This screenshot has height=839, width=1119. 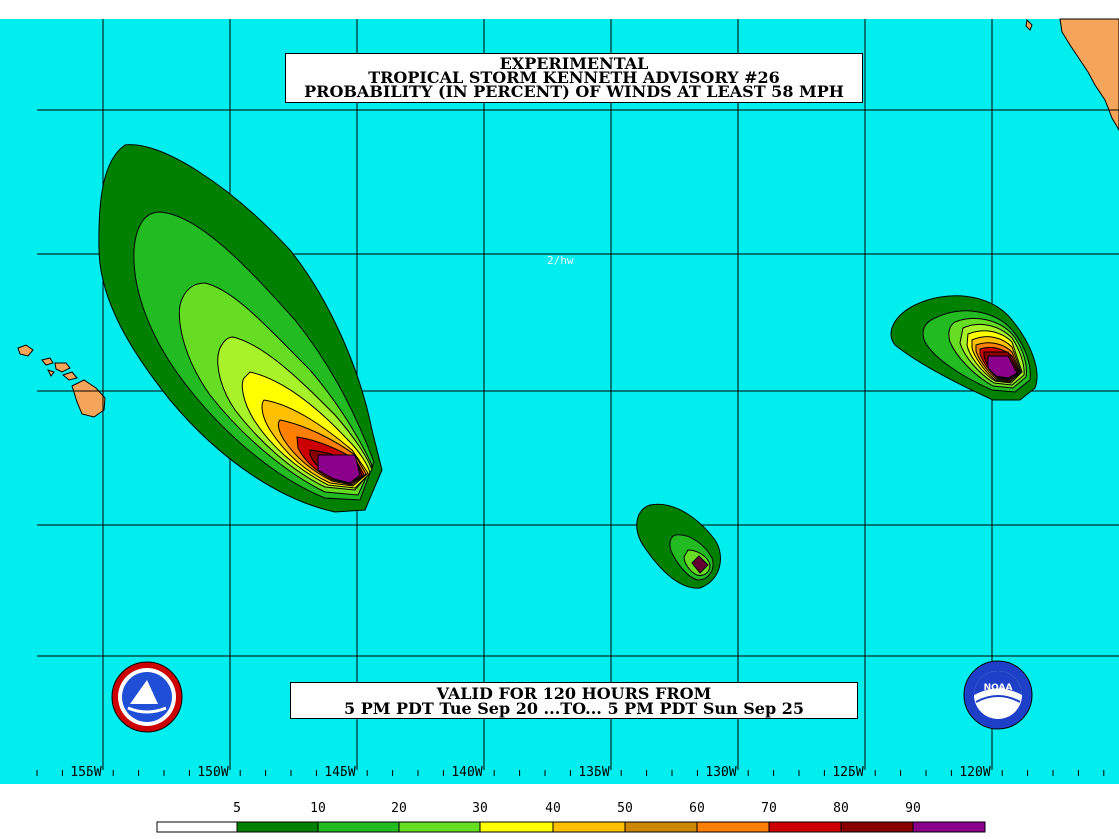 What do you see at coordinates (147, 697) in the screenshot?
I see `nws-logo` at bounding box center [147, 697].